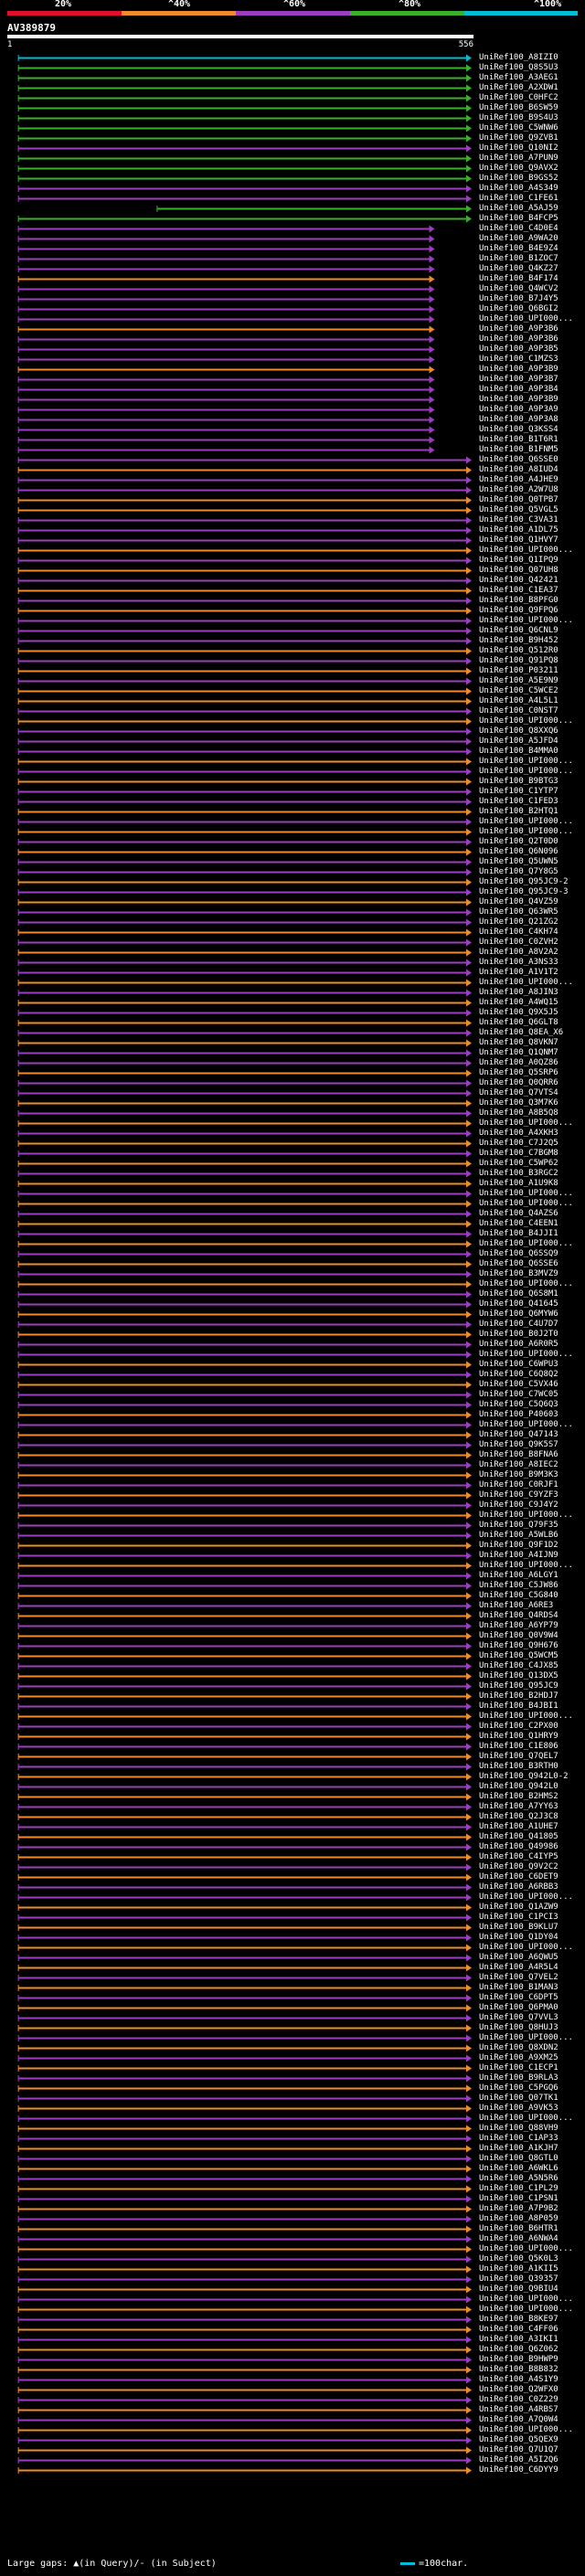  I want to click on hit-id-link: UniRef100_C7J2Q5, so click(518, 1143).